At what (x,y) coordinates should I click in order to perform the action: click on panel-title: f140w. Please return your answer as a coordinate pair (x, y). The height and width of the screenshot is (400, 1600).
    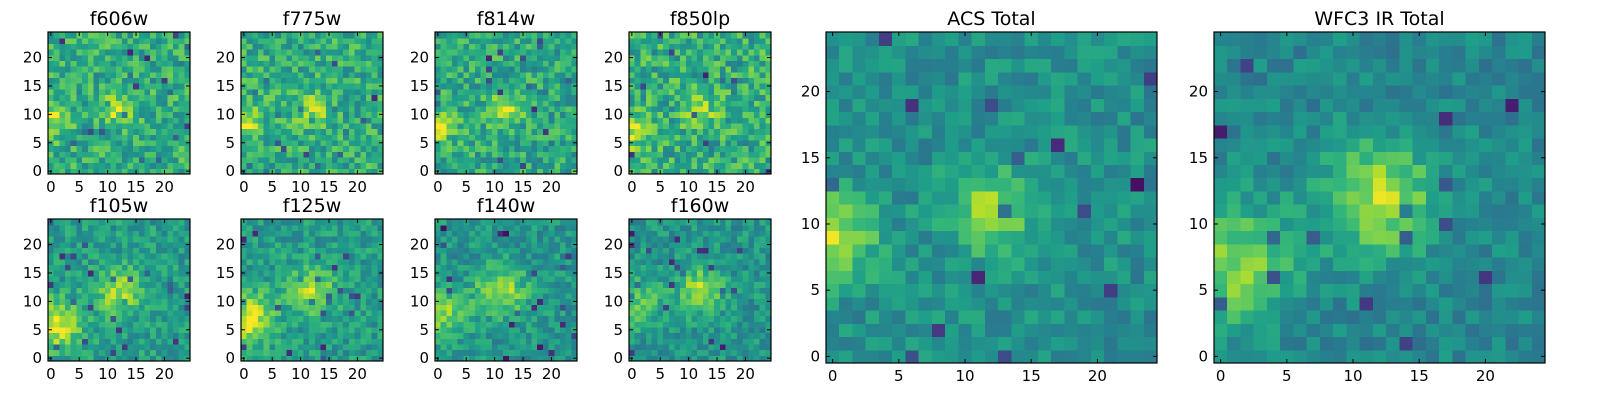
    Looking at the image, I should click on (506, 206).